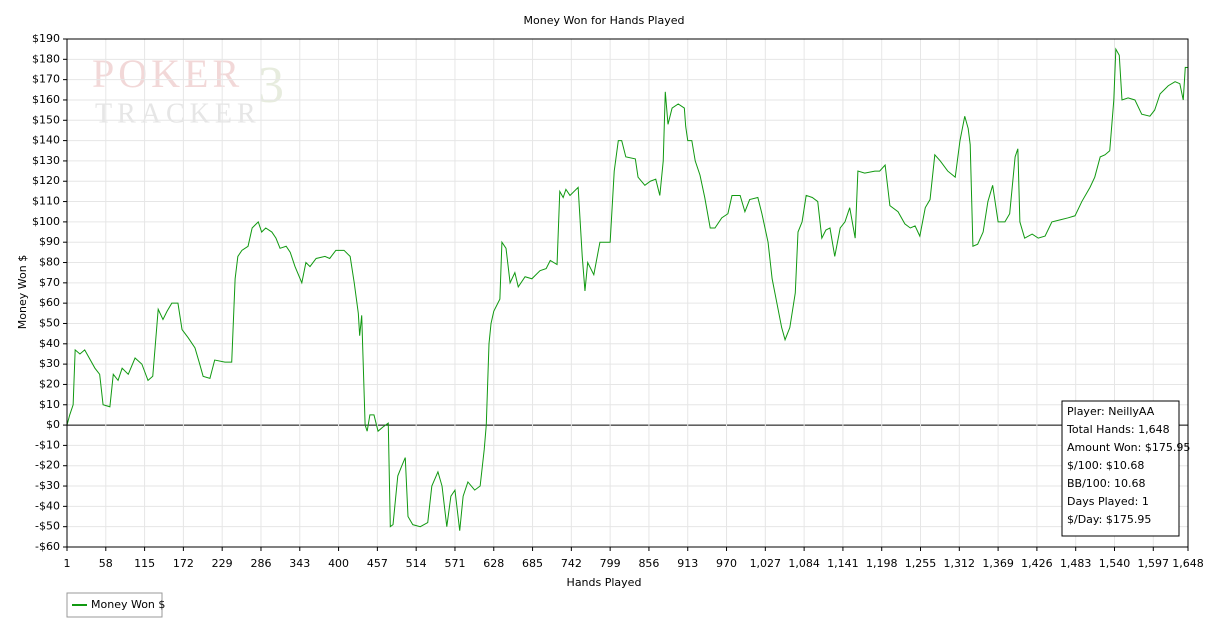 This screenshot has width=1210, height=632. I want to click on x-tick-label: 229, so click(222, 563).